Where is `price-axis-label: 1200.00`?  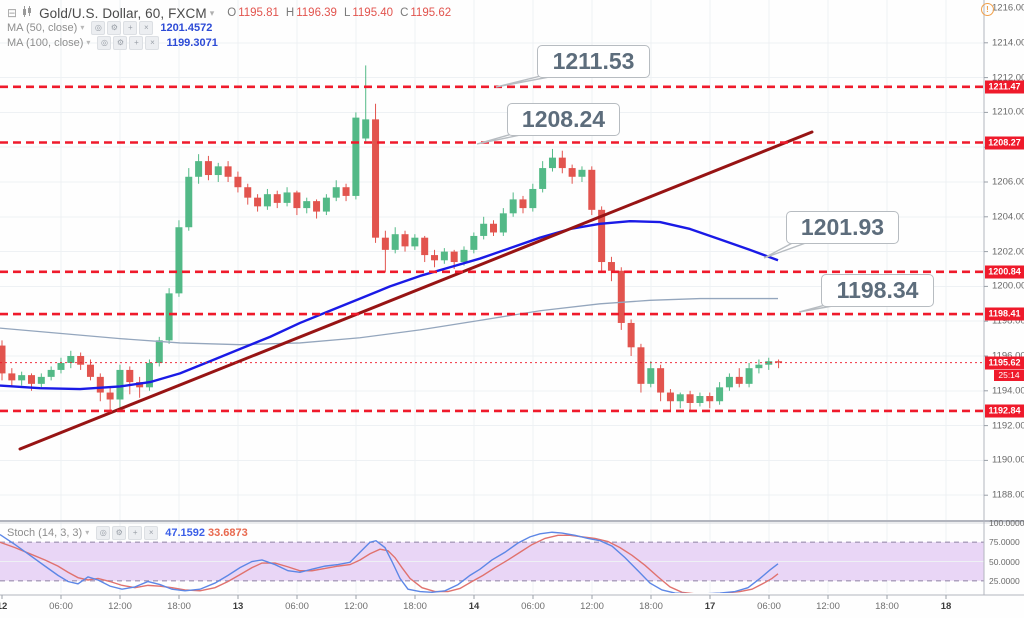
price-axis-label: 1200.00 is located at coordinates (1008, 286).